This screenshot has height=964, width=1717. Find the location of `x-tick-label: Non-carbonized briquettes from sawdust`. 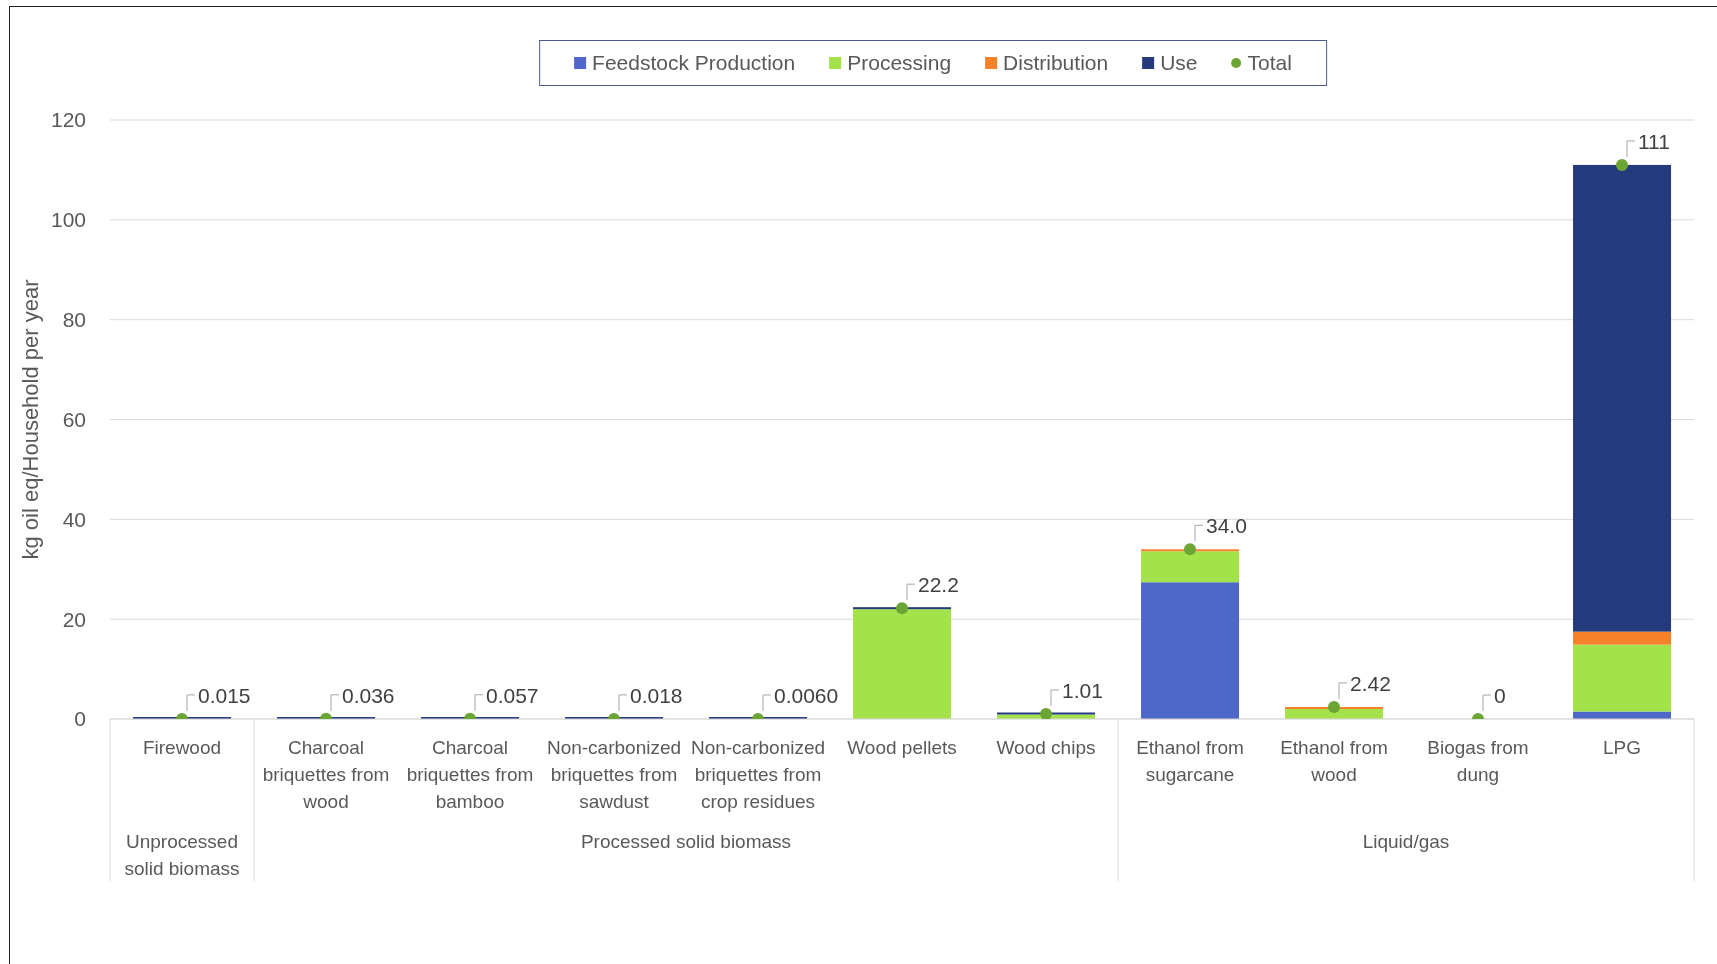

x-tick-label: Non-carbonized briquettes from sawdust is located at coordinates (614, 774).